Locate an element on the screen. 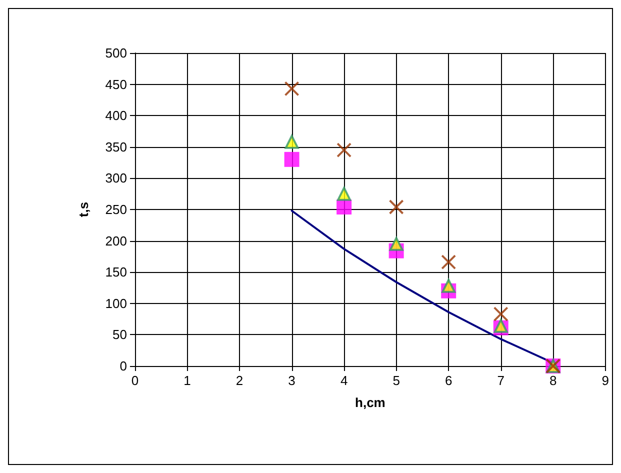 The height and width of the screenshot is (473, 621). x-tick-label: 6 is located at coordinates (448, 380).